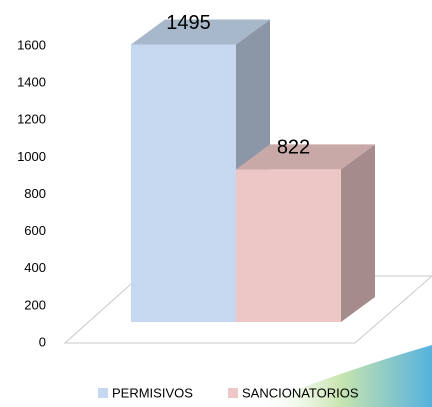 The image size is (432, 407). I want to click on y-tick-label: 800, so click(35, 193).